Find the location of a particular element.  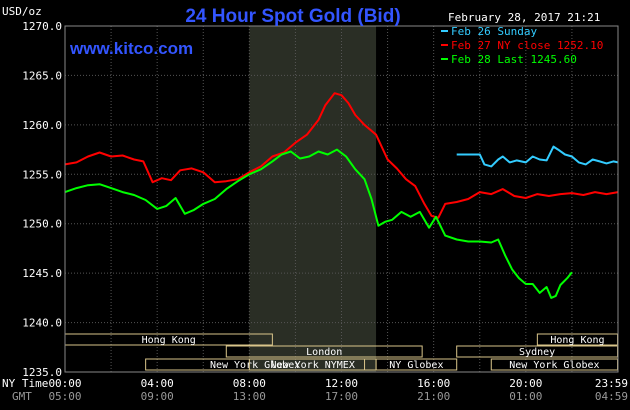

site-watermark: www.kitco.com is located at coordinates (131, 48).